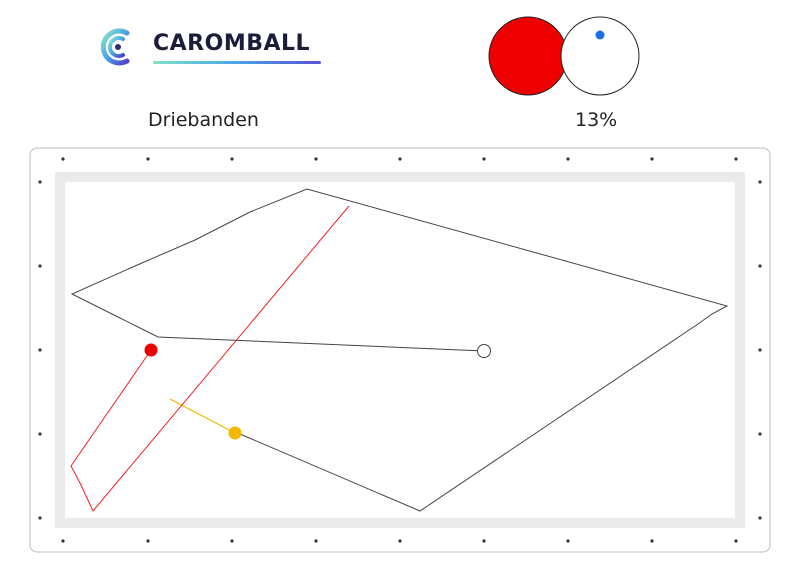  Describe the element at coordinates (203, 120) in the screenshot. I see `game-type-label: Driebanden` at that location.